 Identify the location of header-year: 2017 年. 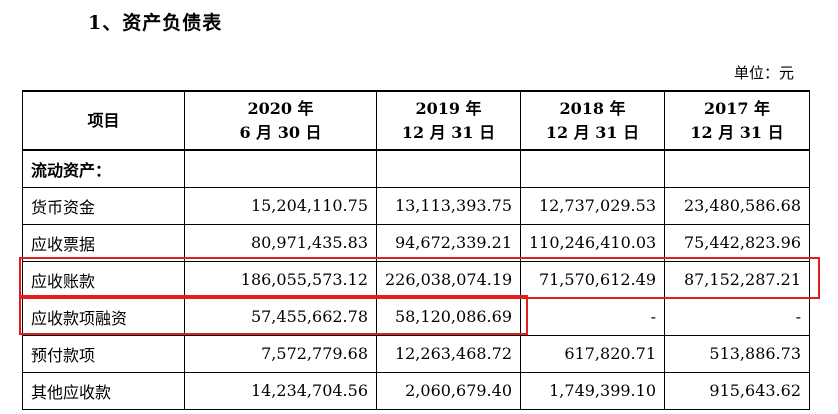
(737, 108).